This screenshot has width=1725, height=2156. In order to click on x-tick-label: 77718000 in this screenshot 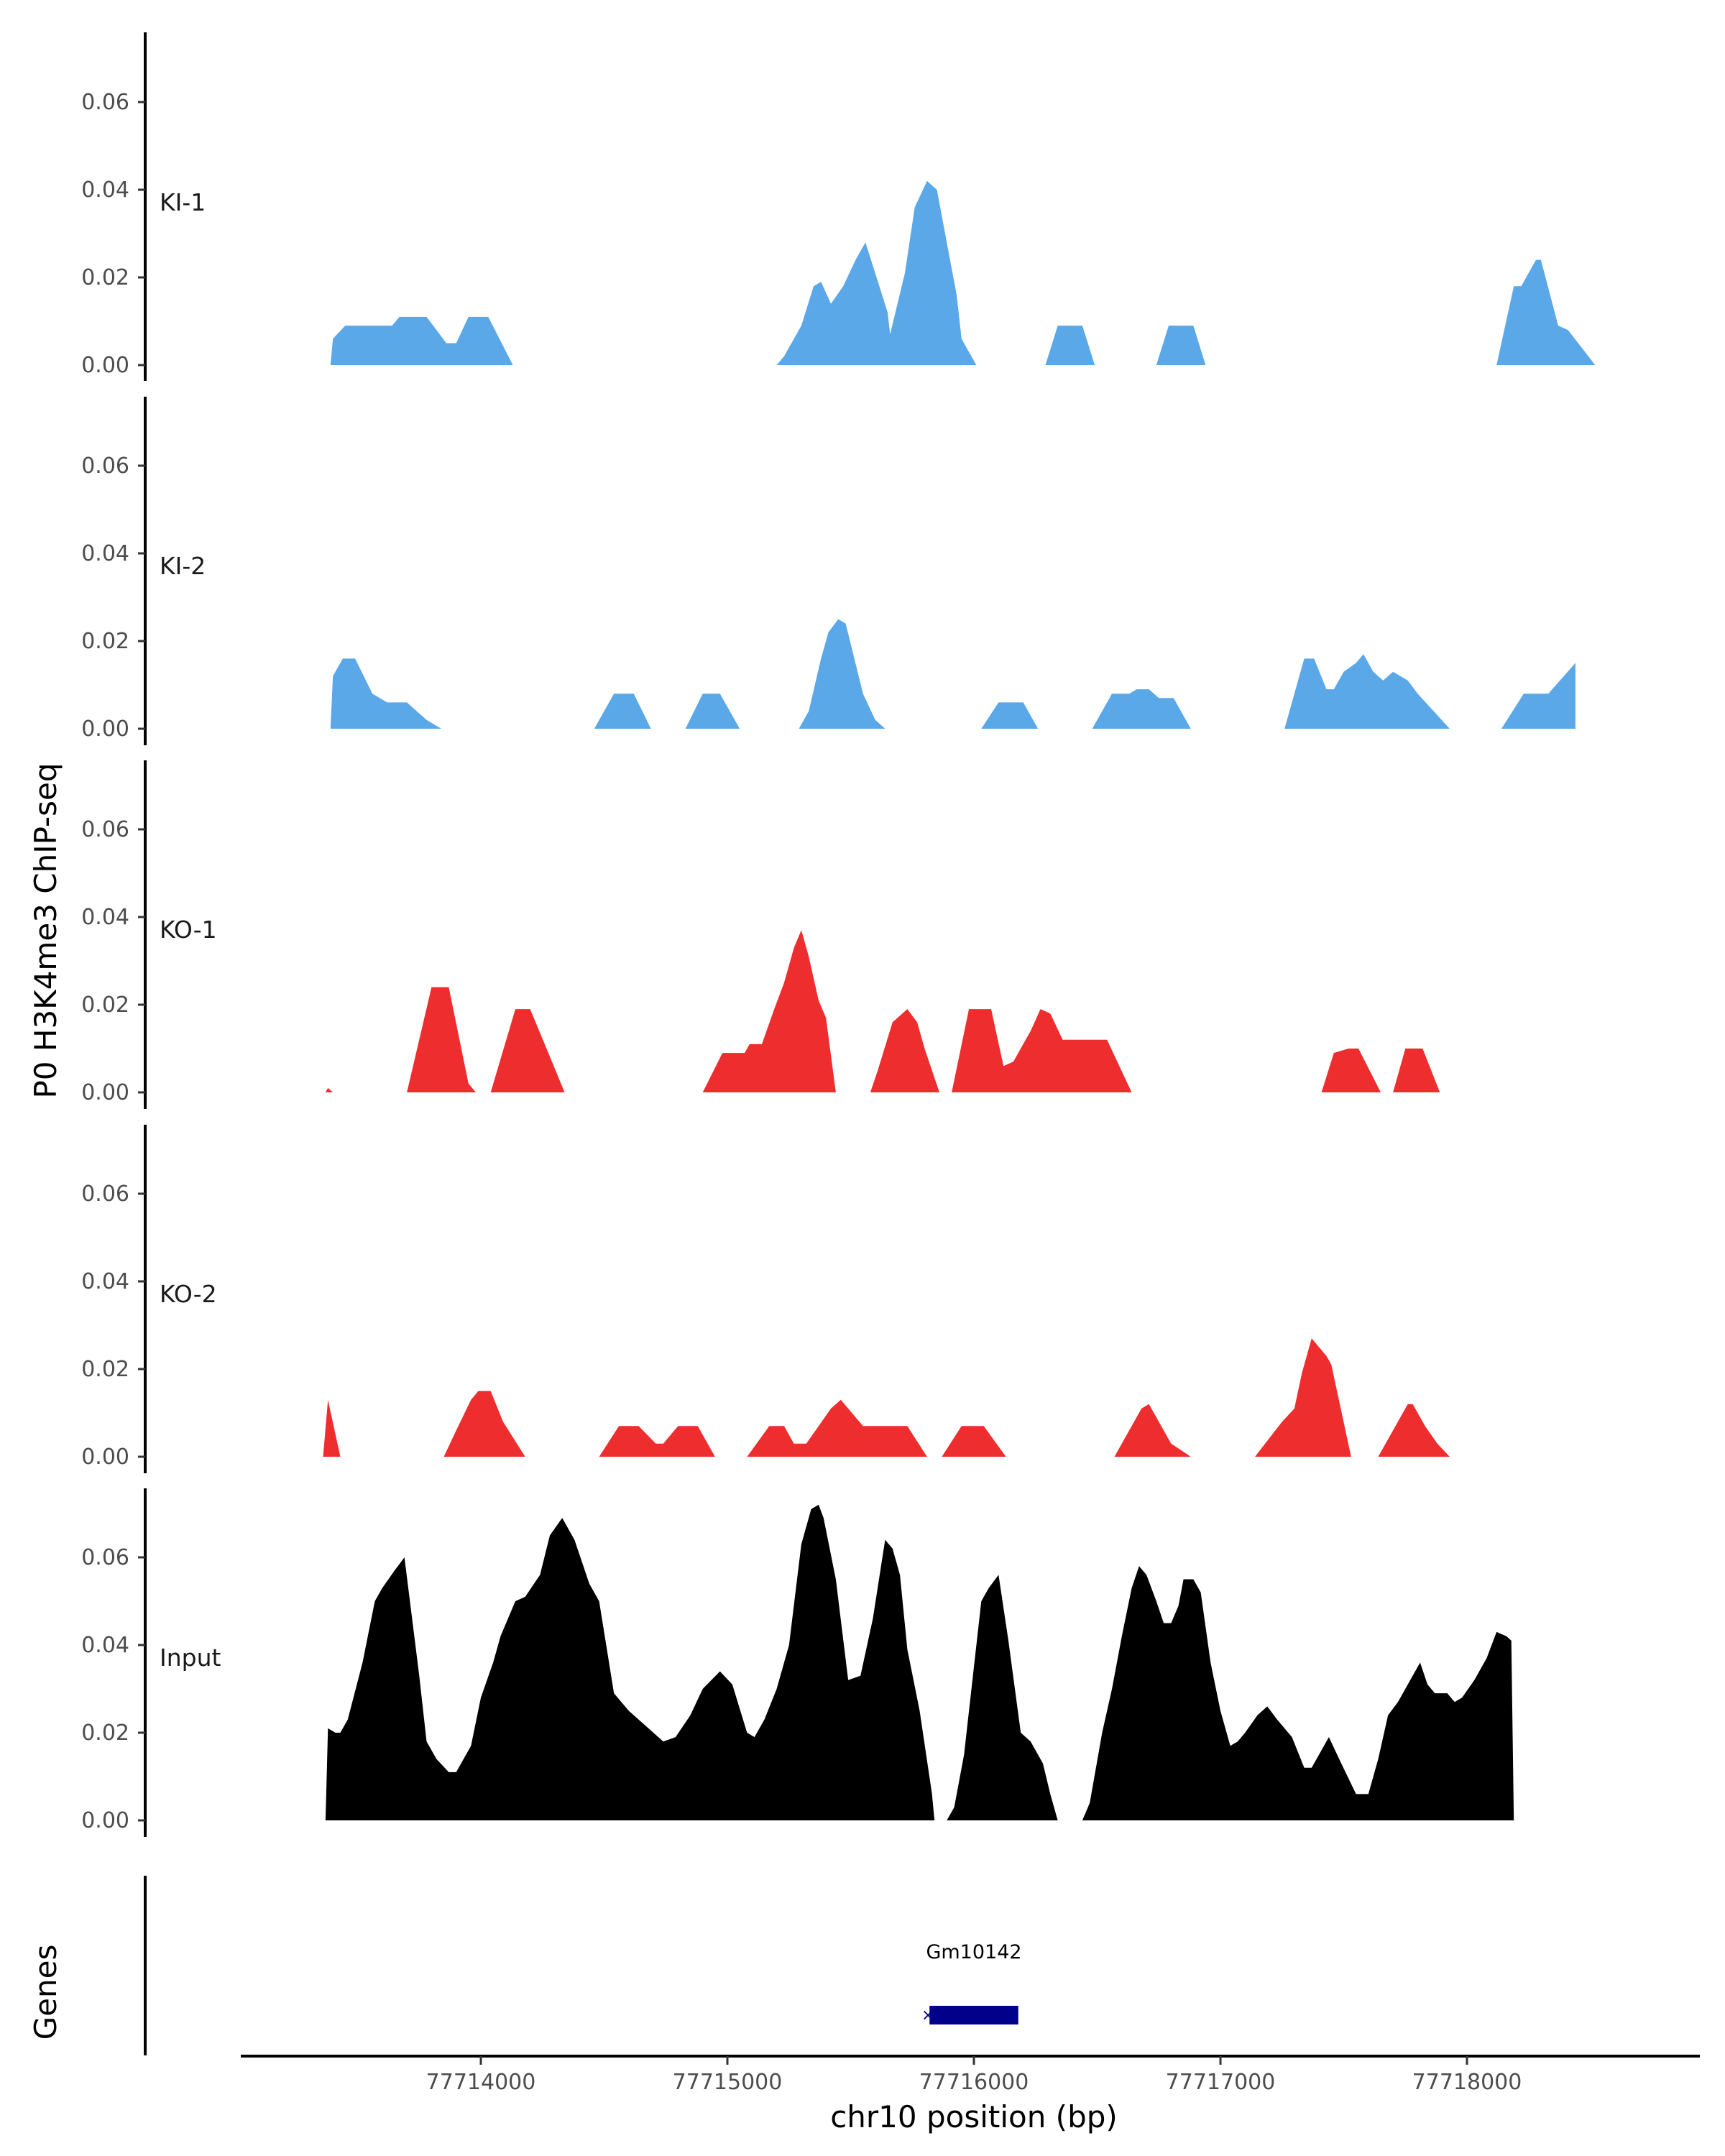, I will do `click(1467, 2082)`.